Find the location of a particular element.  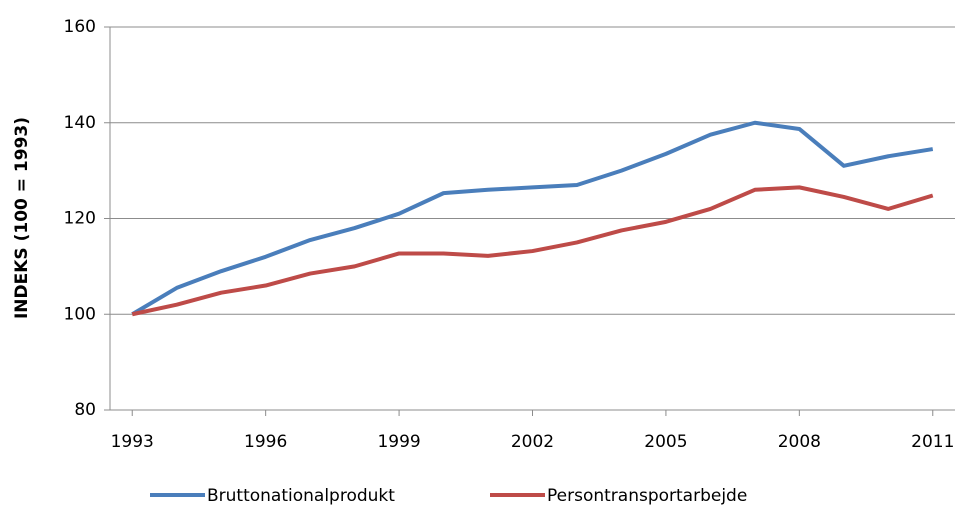

x-tick-label: 2005 is located at coordinates (665, 442).